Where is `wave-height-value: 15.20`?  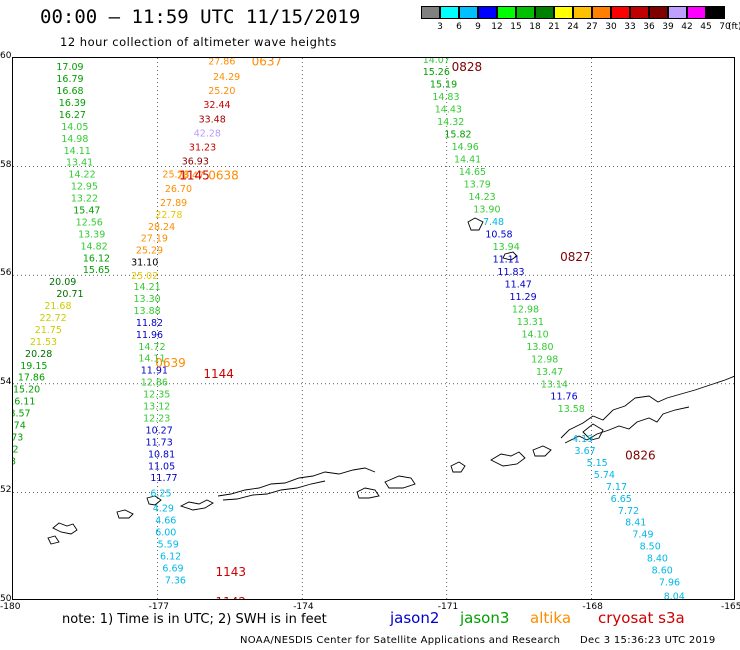 wave-height-value: 15.20 is located at coordinates (26, 390).